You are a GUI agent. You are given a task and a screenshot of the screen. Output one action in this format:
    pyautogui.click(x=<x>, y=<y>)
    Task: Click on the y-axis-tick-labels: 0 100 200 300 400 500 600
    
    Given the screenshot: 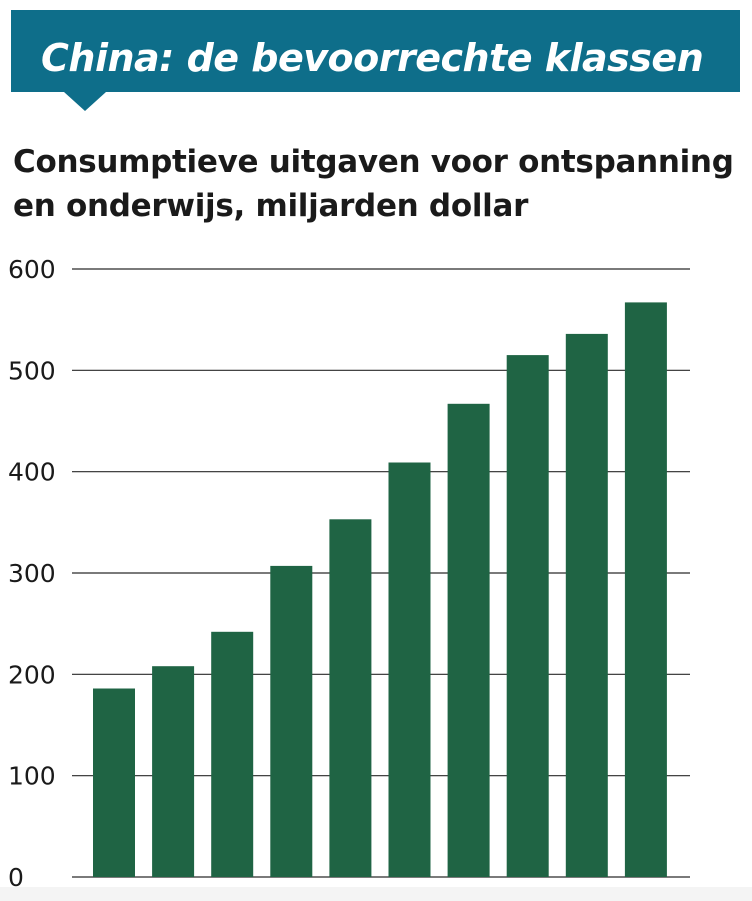 What is the action you would take?
    pyautogui.click(x=32, y=573)
    